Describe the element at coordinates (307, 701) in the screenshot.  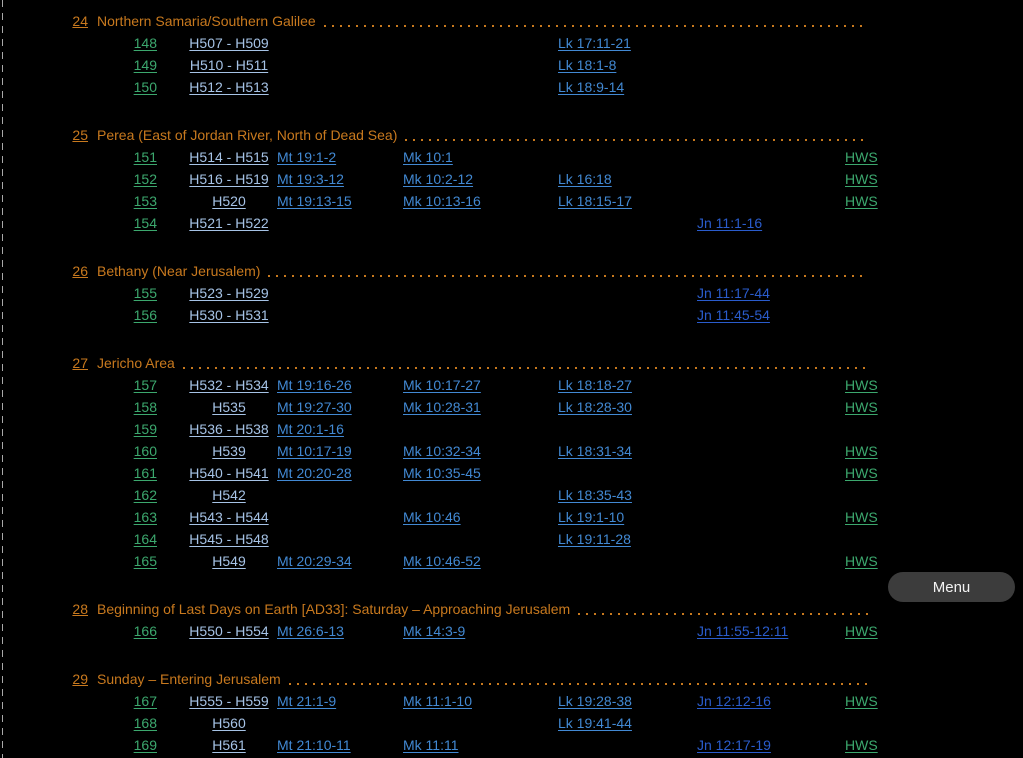
I see `matthew-ref-link: Mt 21:1-9` at that location.